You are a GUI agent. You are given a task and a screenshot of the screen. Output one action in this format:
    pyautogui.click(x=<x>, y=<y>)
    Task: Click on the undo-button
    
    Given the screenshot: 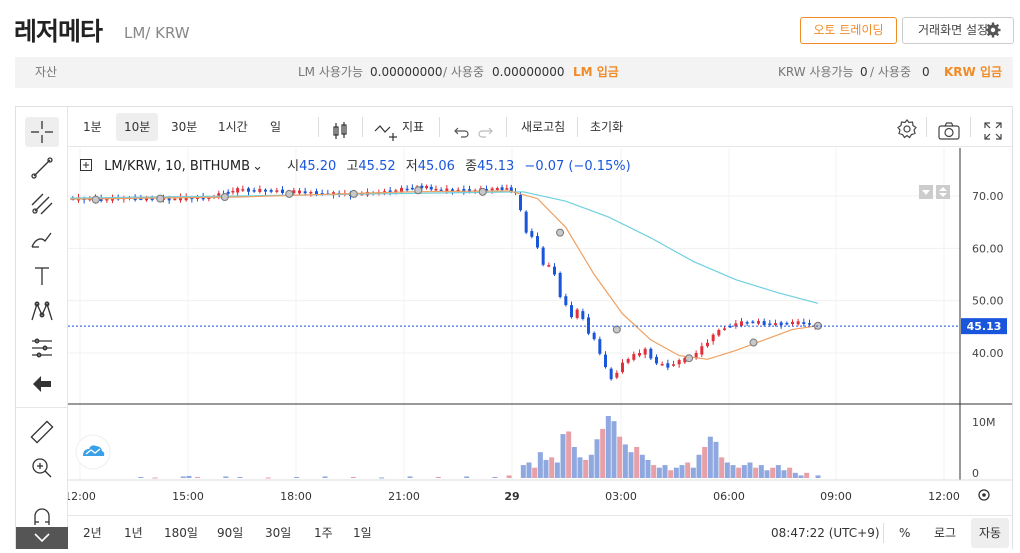 What is the action you would take?
    pyautogui.click(x=460, y=128)
    